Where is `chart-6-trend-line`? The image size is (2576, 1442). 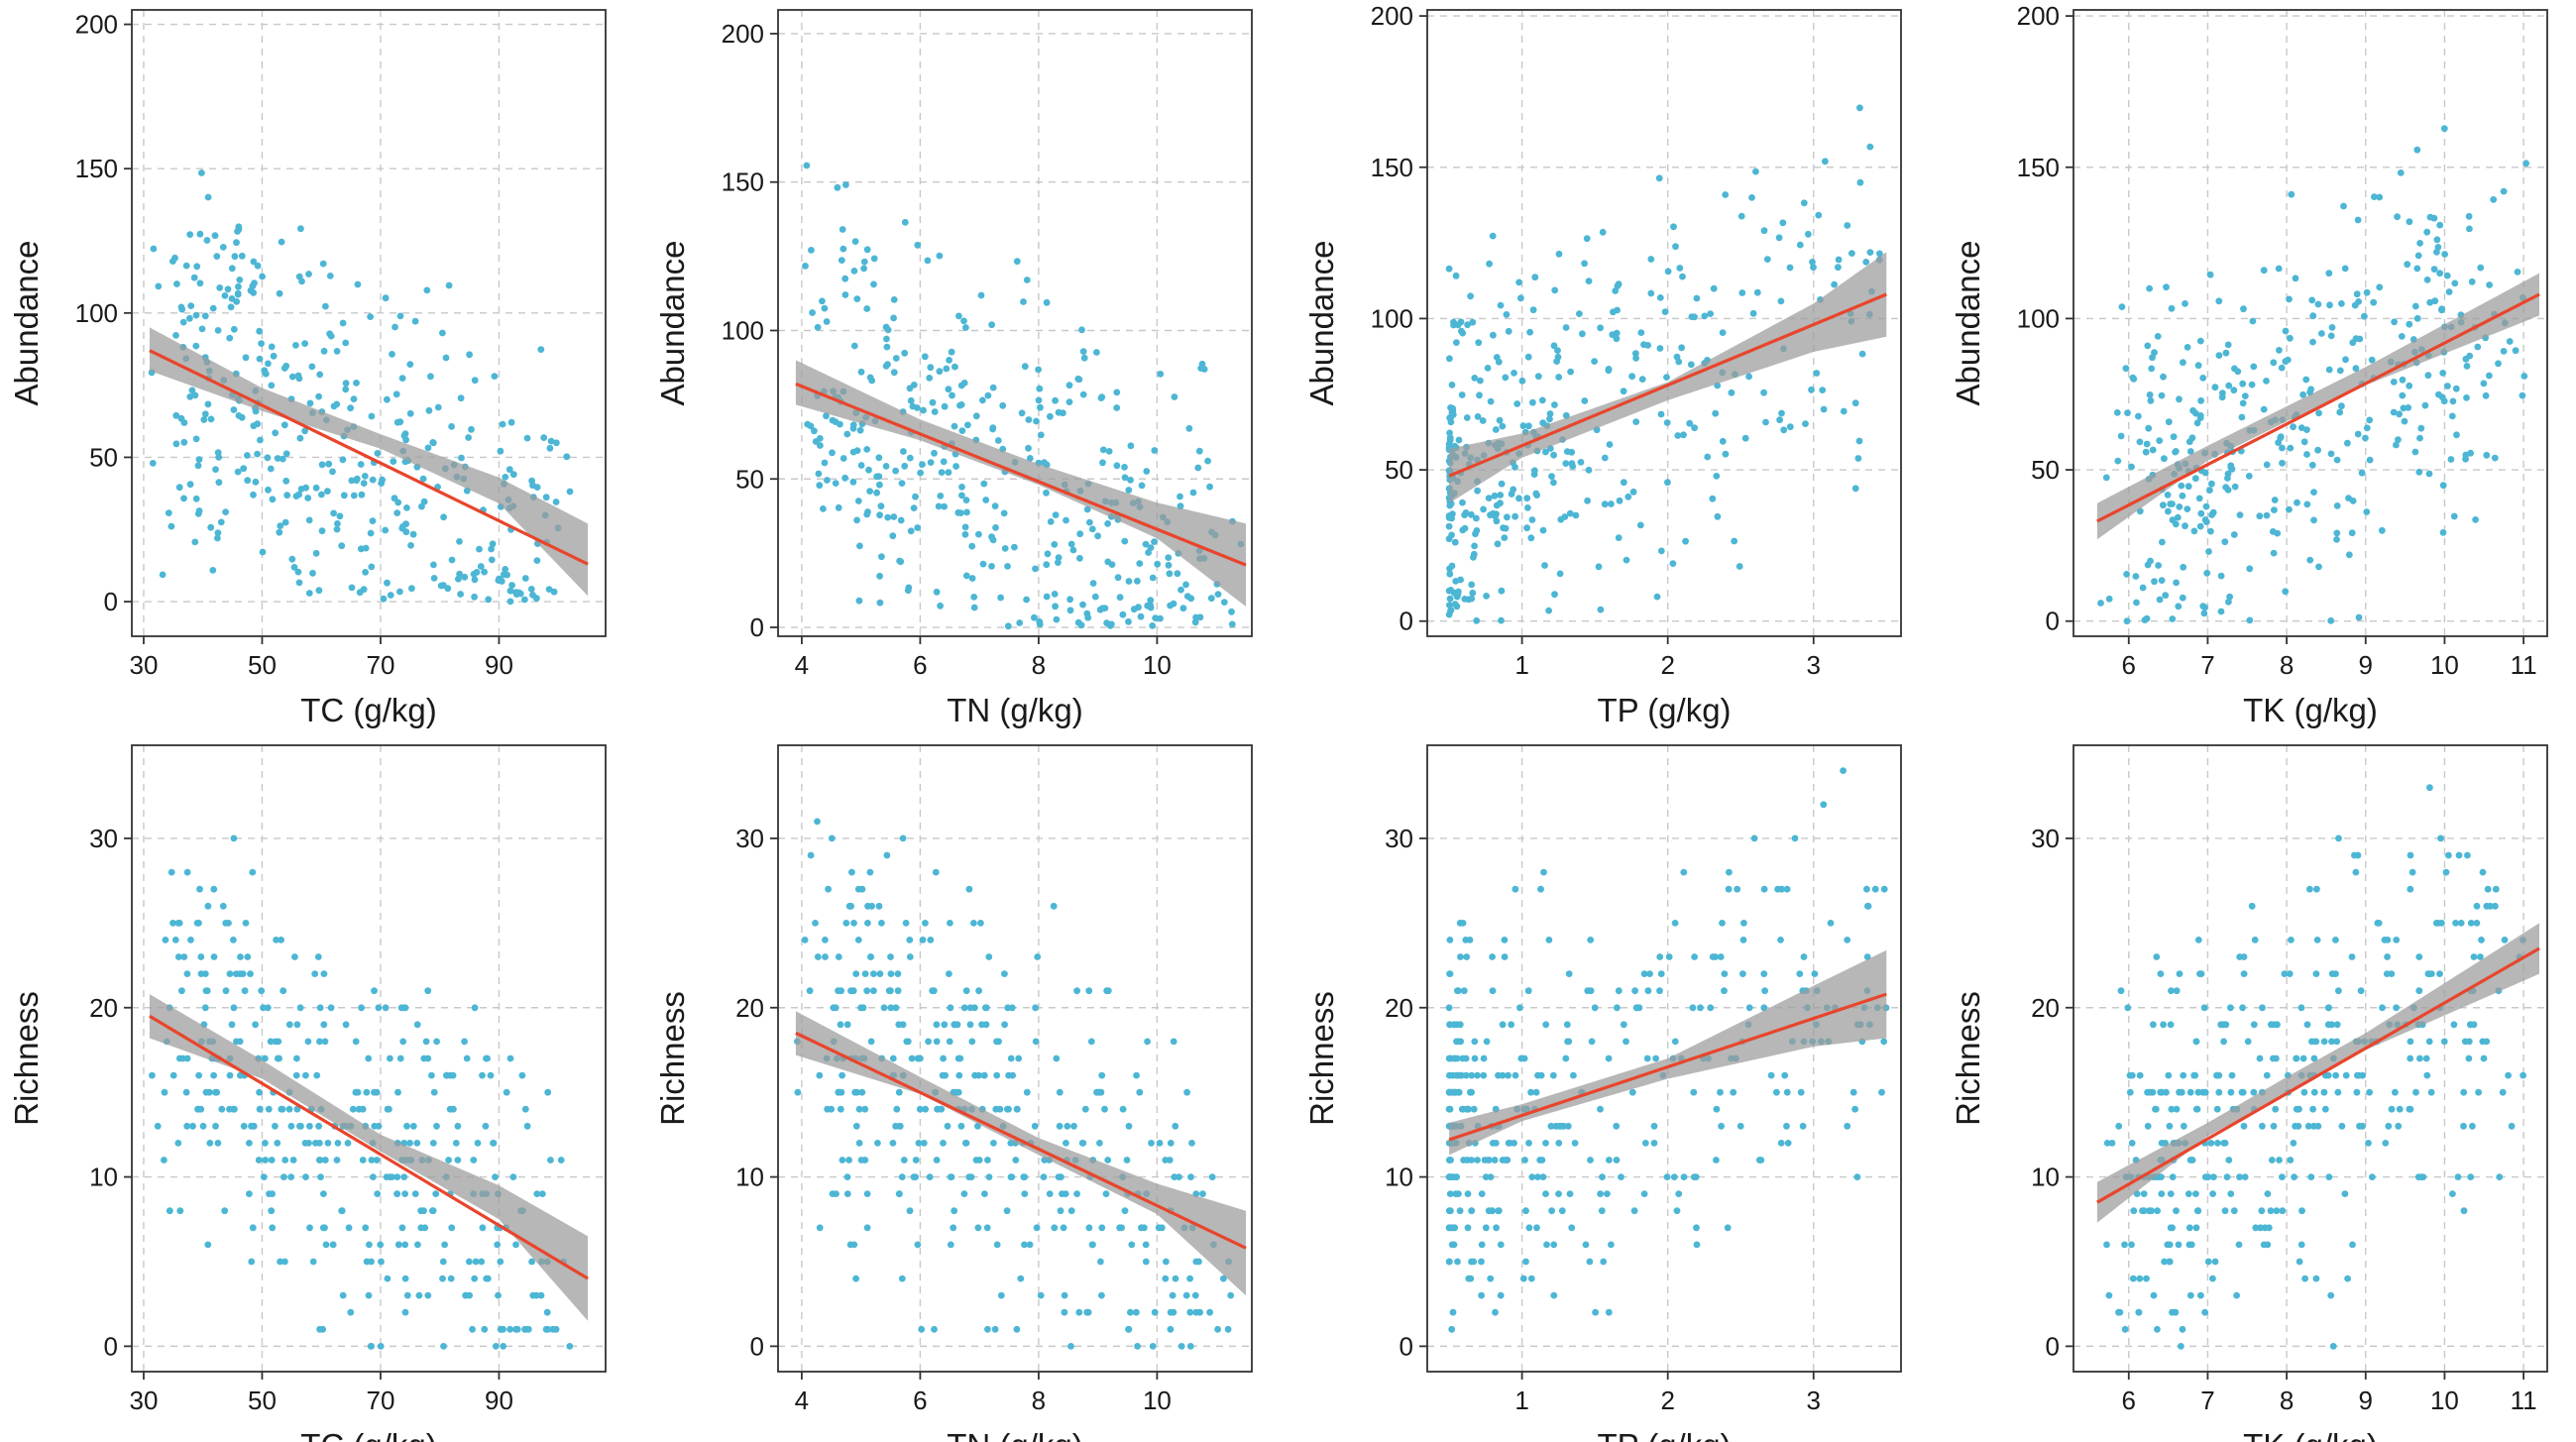 chart-6-trend-line is located at coordinates (1021, 1140).